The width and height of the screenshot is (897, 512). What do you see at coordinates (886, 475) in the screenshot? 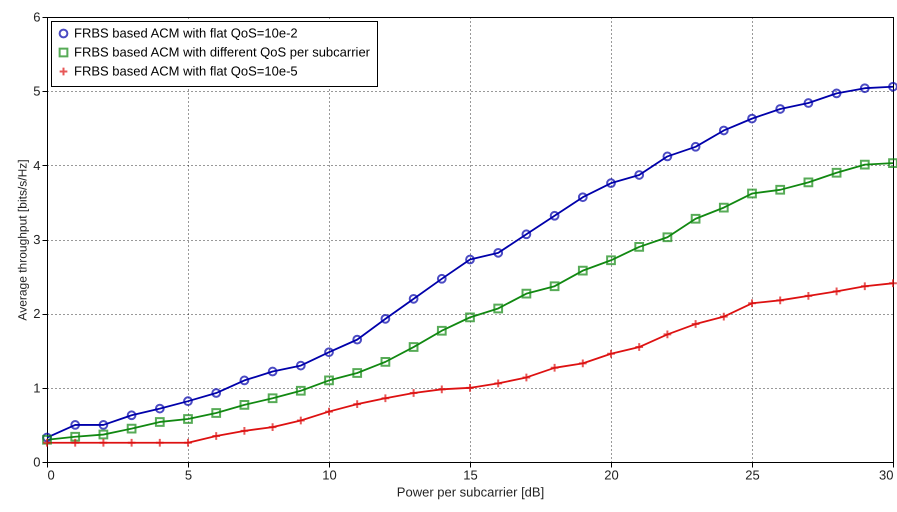
I see `x-tick-label: 30` at bounding box center [886, 475].